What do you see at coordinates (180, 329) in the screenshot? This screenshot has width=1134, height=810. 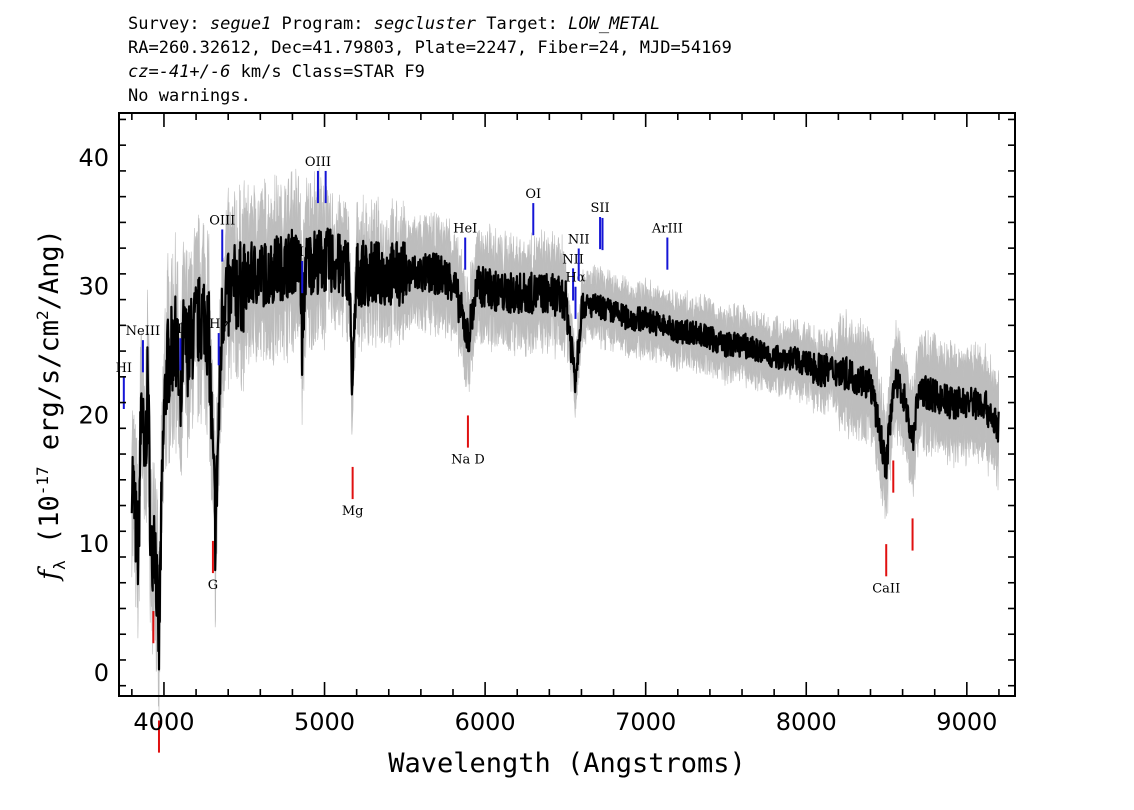 I see `line-label-Hδ: Hδ` at bounding box center [180, 329].